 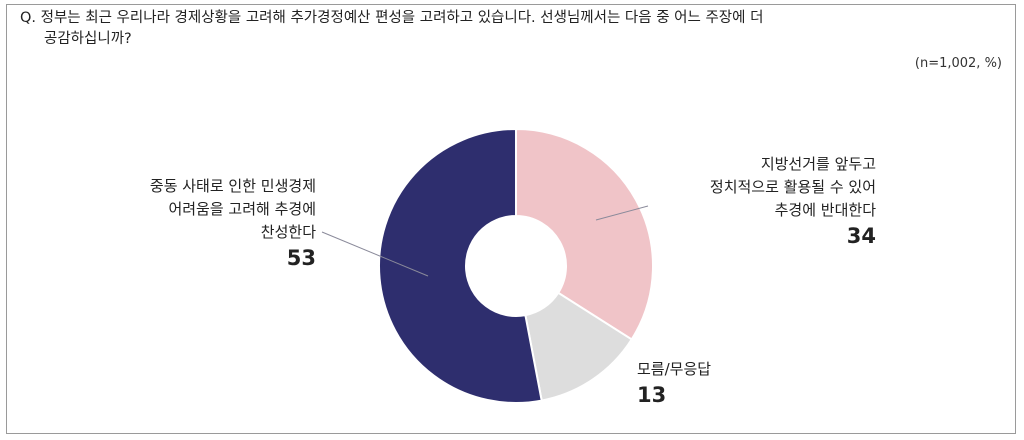 What do you see at coordinates (233, 222) in the screenshot?
I see `slice-label-support: 중동 사태로 인한 민생경제 어려움을 고려해 추경에 찬성한다 53` at bounding box center [233, 222].